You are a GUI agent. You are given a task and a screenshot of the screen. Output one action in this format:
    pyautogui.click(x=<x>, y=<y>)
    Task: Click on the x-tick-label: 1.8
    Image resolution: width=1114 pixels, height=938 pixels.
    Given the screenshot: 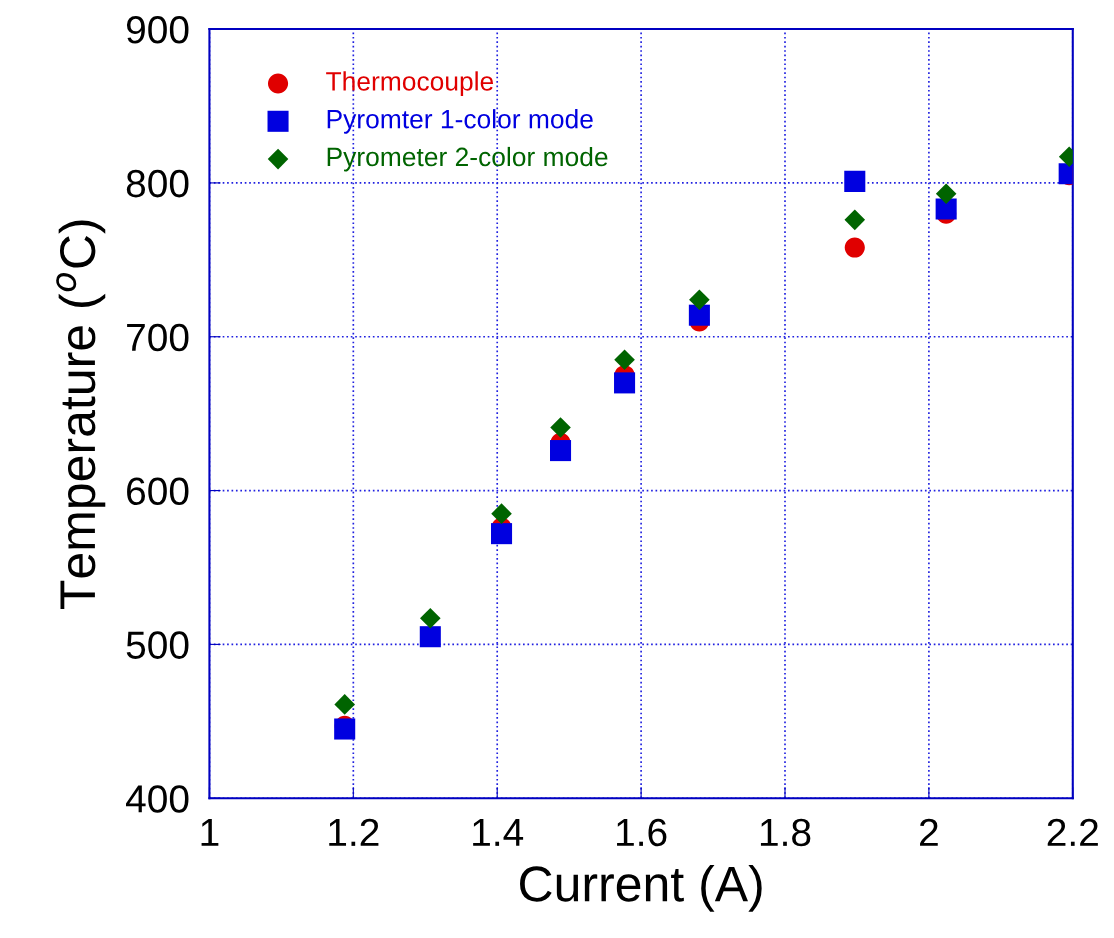 What is the action you would take?
    pyautogui.click(x=785, y=832)
    